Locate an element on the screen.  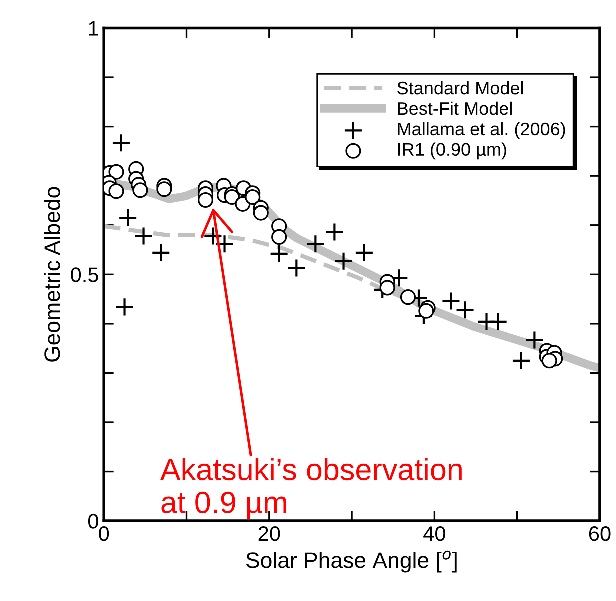
legend-label: Best-Fit Model is located at coordinates (455, 109).